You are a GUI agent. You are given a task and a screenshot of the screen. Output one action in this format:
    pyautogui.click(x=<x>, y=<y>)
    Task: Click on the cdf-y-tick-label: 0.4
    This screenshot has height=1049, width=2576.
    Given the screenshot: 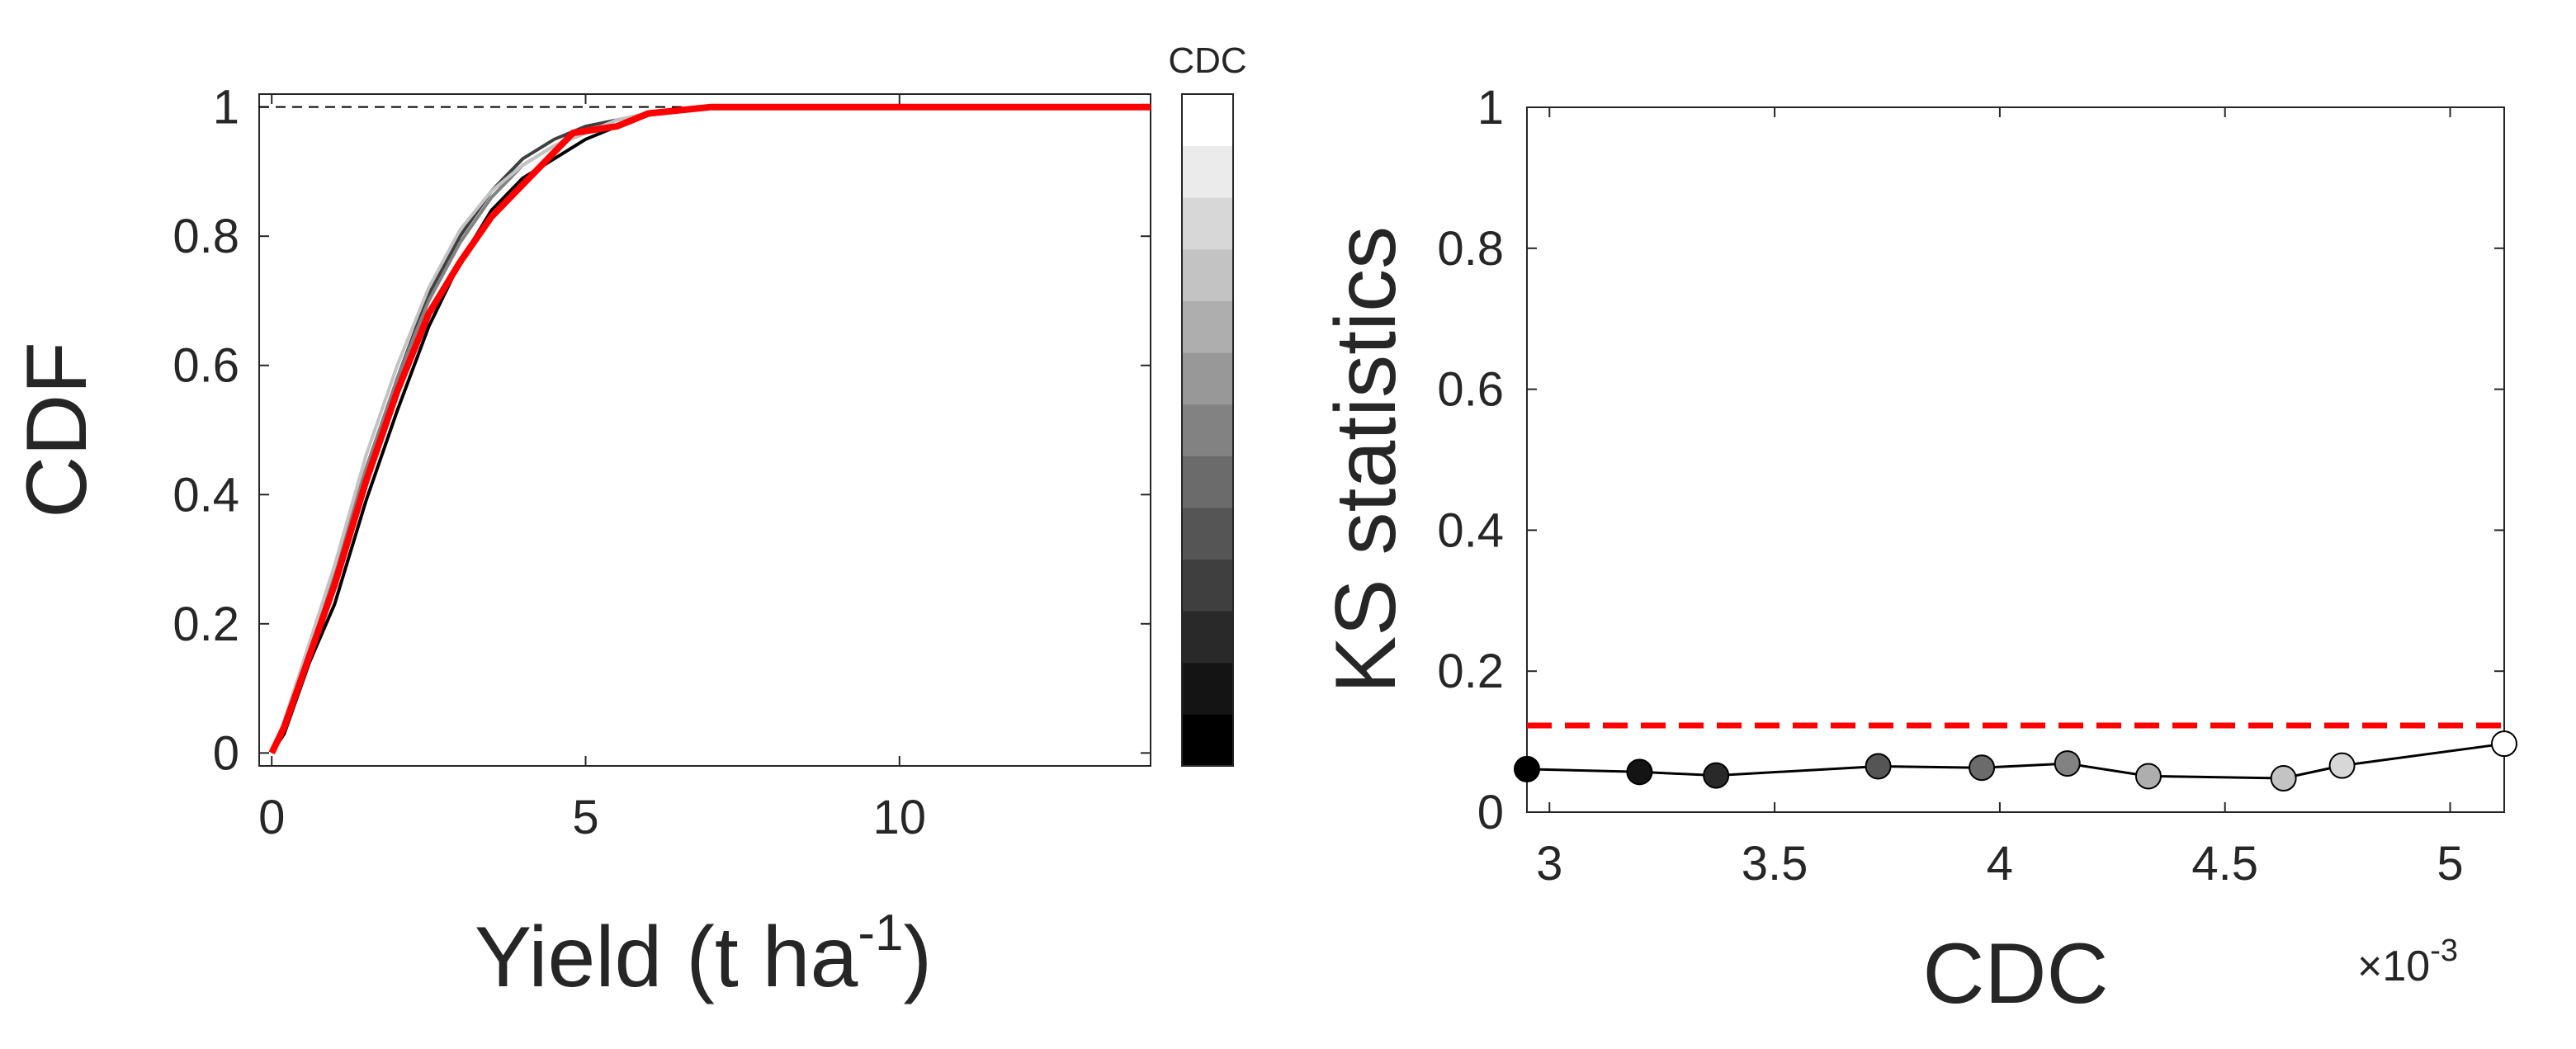 What is the action you would take?
    pyautogui.click(x=206, y=495)
    